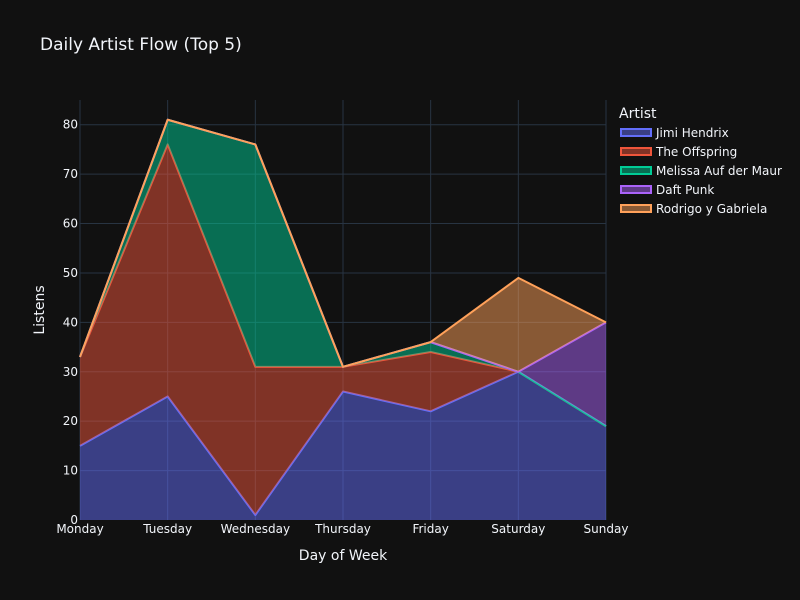 Image resolution: width=800 pixels, height=600 pixels. Describe the element at coordinates (167, 529) in the screenshot. I see `x-tick-label: Tuesday` at that location.